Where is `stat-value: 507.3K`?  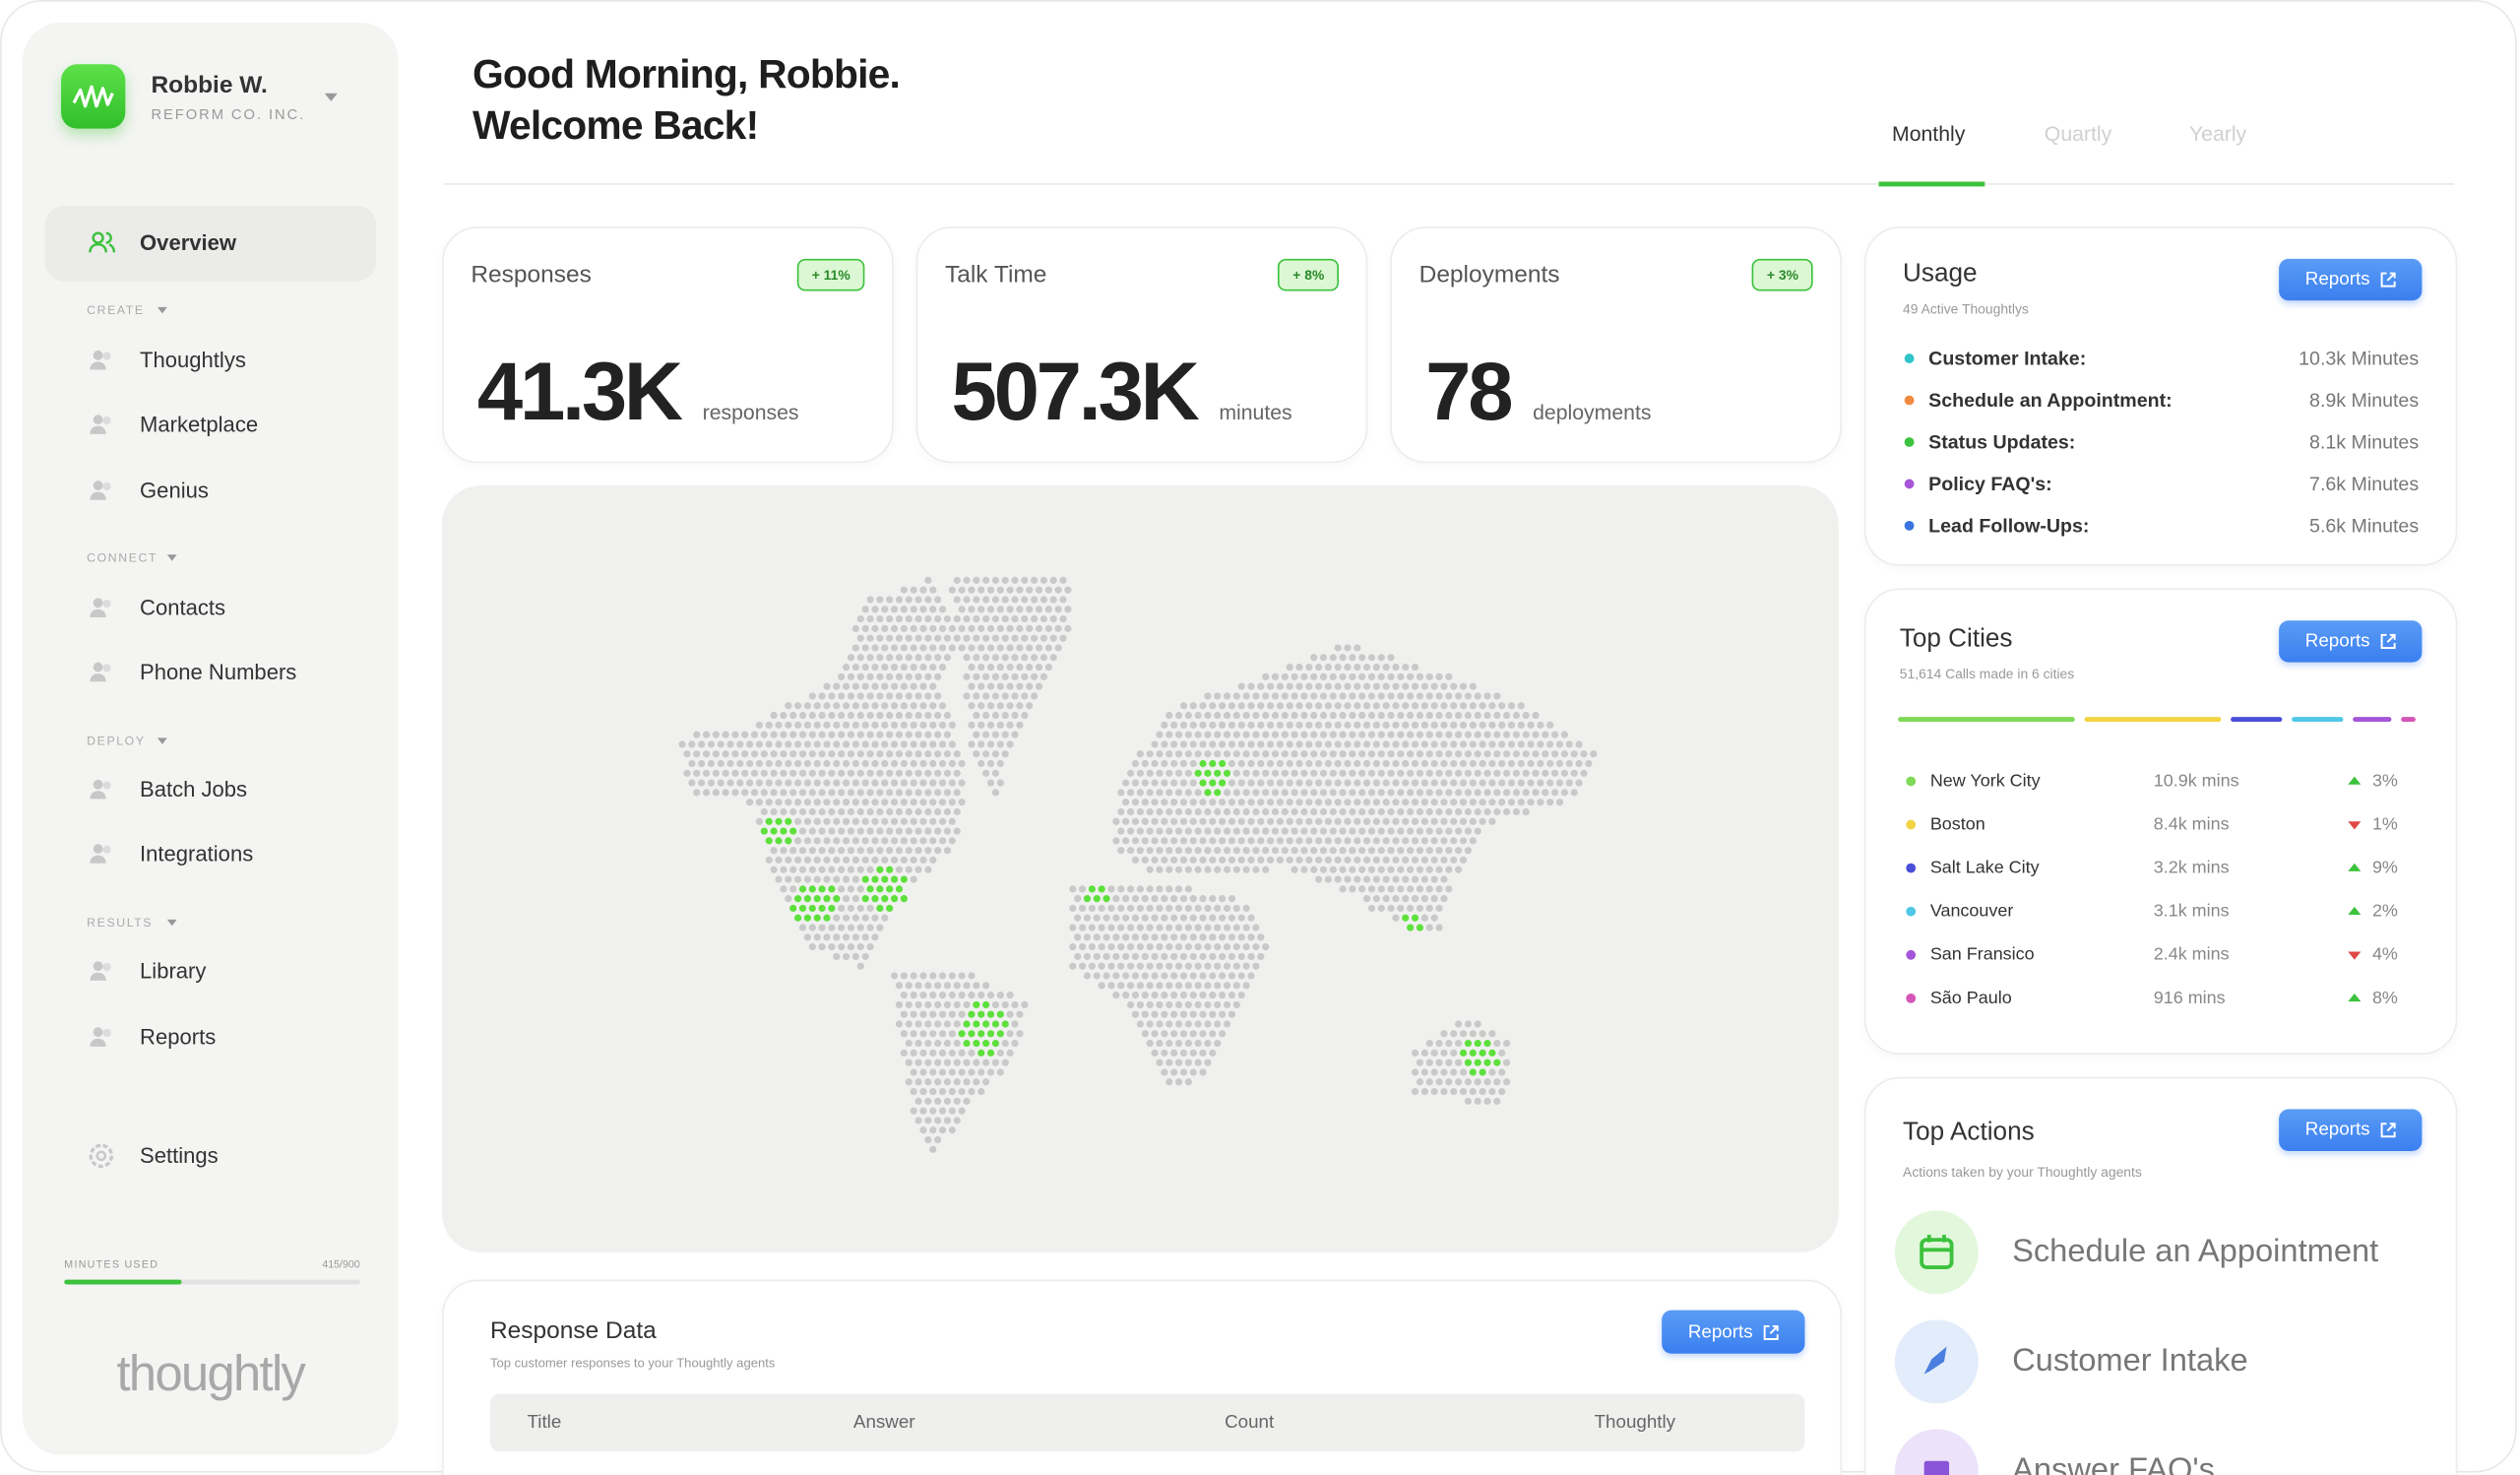
stat-value: 507.3K is located at coordinates (1075, 392).